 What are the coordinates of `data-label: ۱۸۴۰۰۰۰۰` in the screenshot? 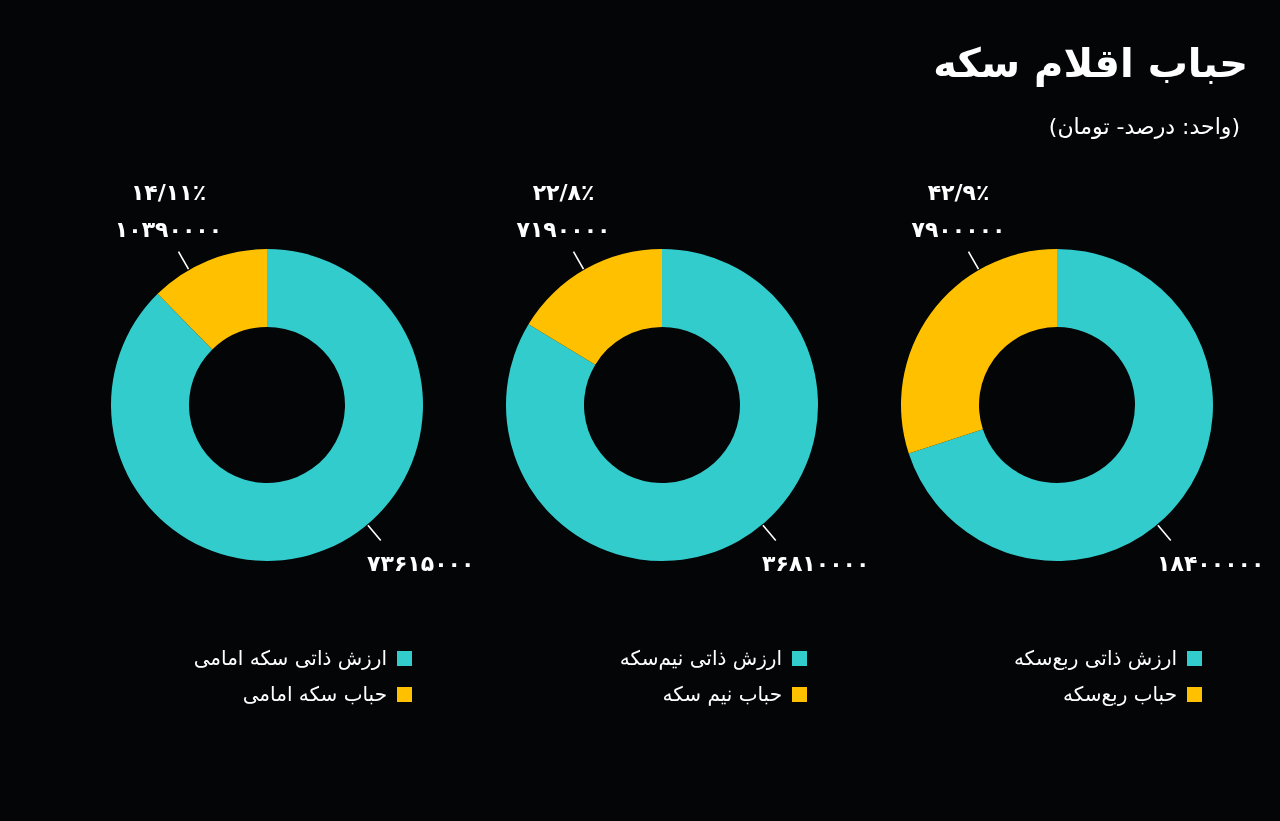 It's located at (1211, 563).